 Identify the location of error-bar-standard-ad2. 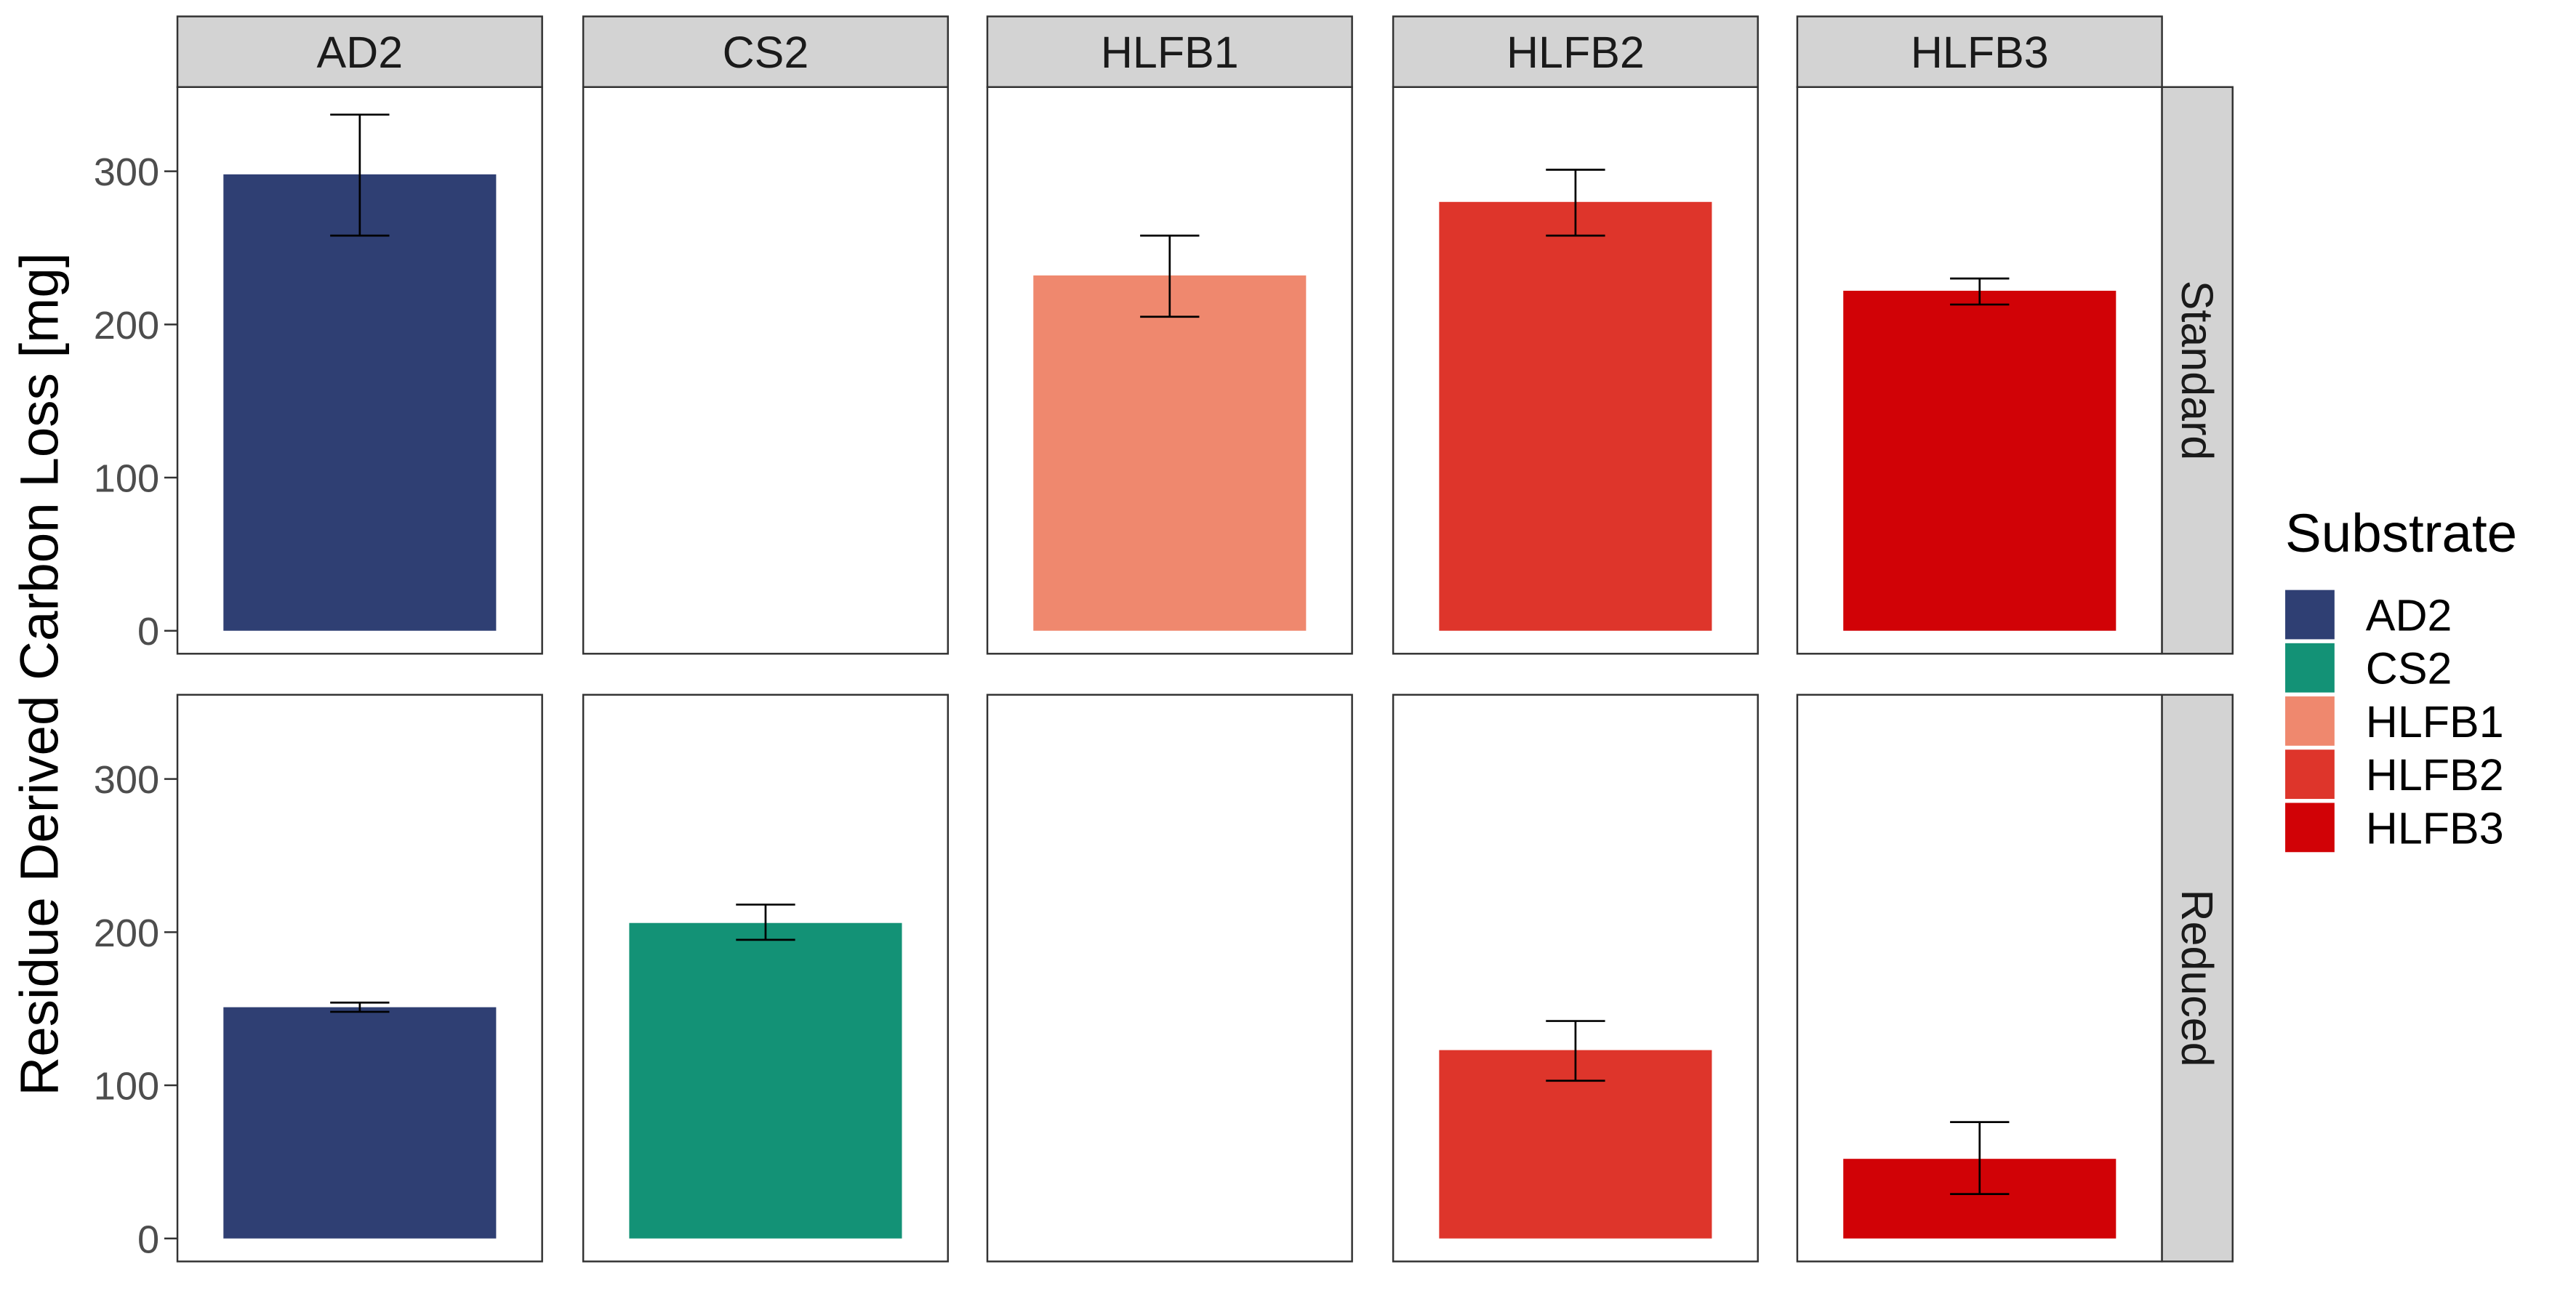
(360, 175).